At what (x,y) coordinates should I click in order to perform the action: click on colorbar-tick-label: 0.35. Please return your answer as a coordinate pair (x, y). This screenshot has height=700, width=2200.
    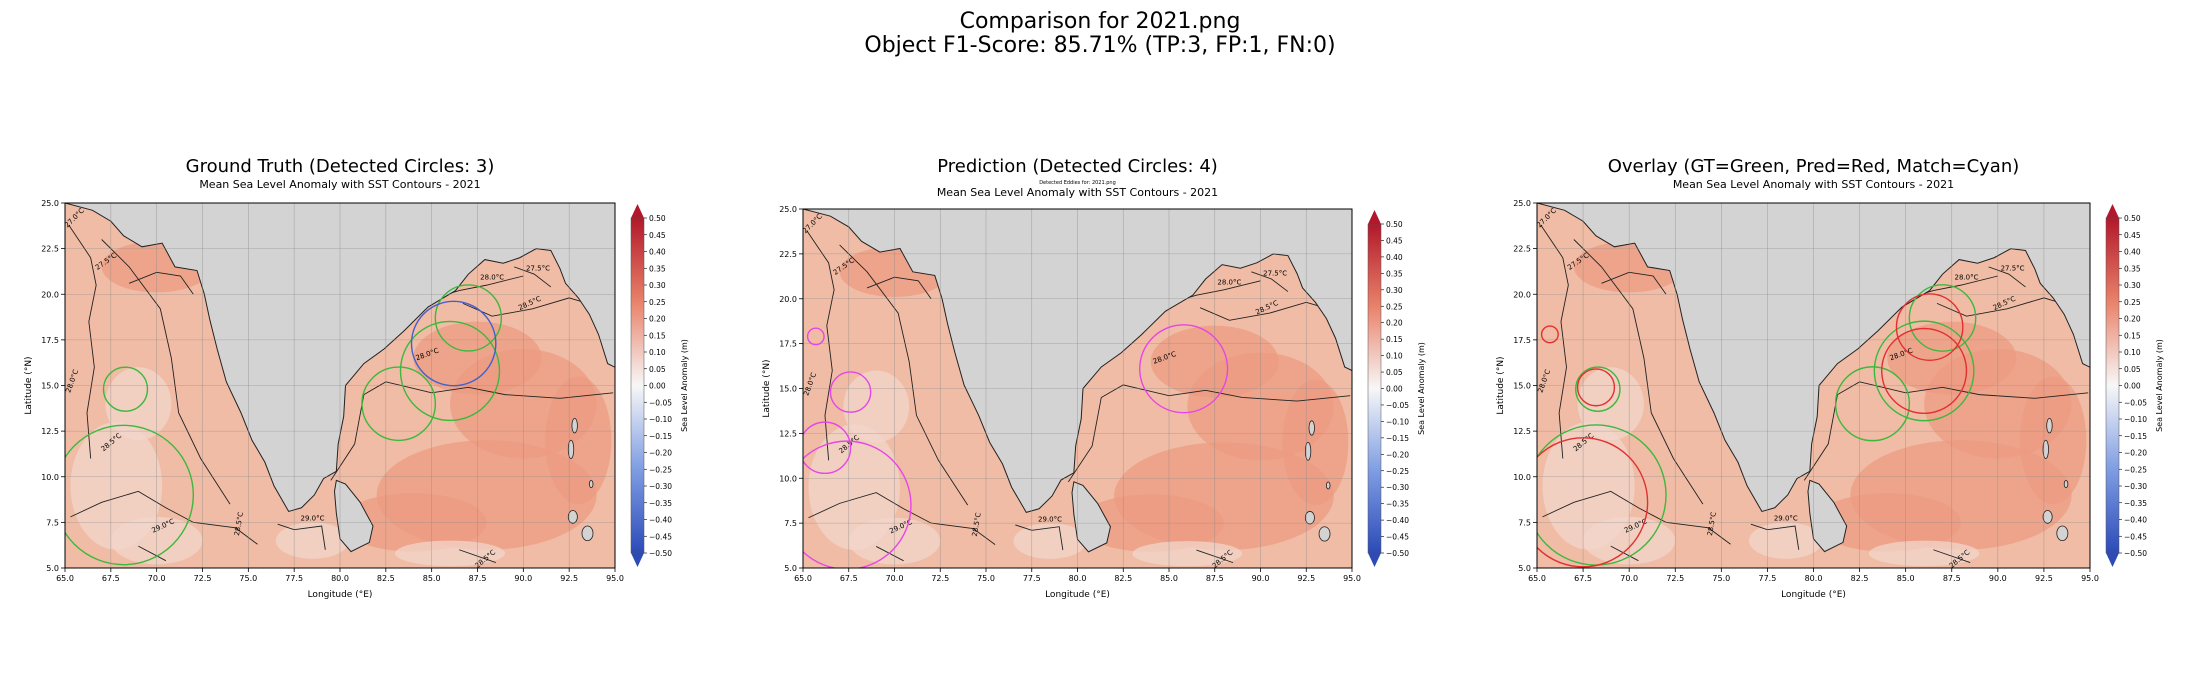
    Looking at the image, I should click on (1394, 273).